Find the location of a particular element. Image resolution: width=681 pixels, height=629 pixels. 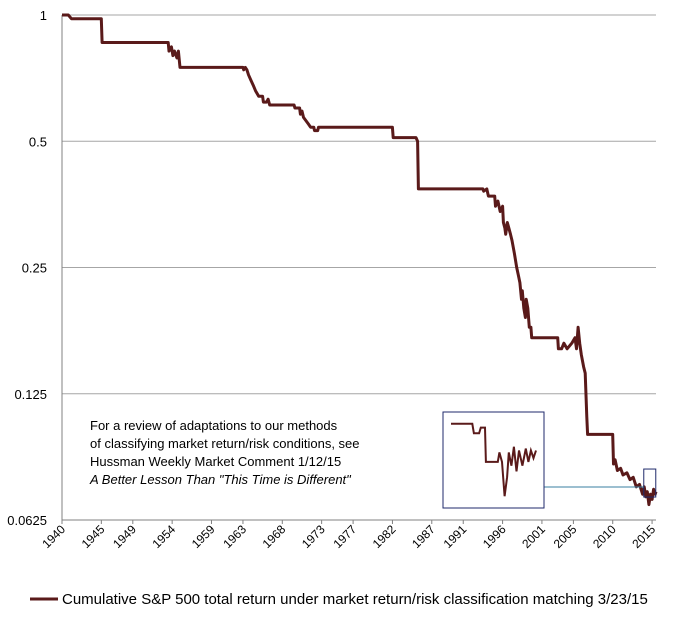

y-axis: 1 0.5 0.25 0.125 0.0625 is located at coordinates (35, 268).